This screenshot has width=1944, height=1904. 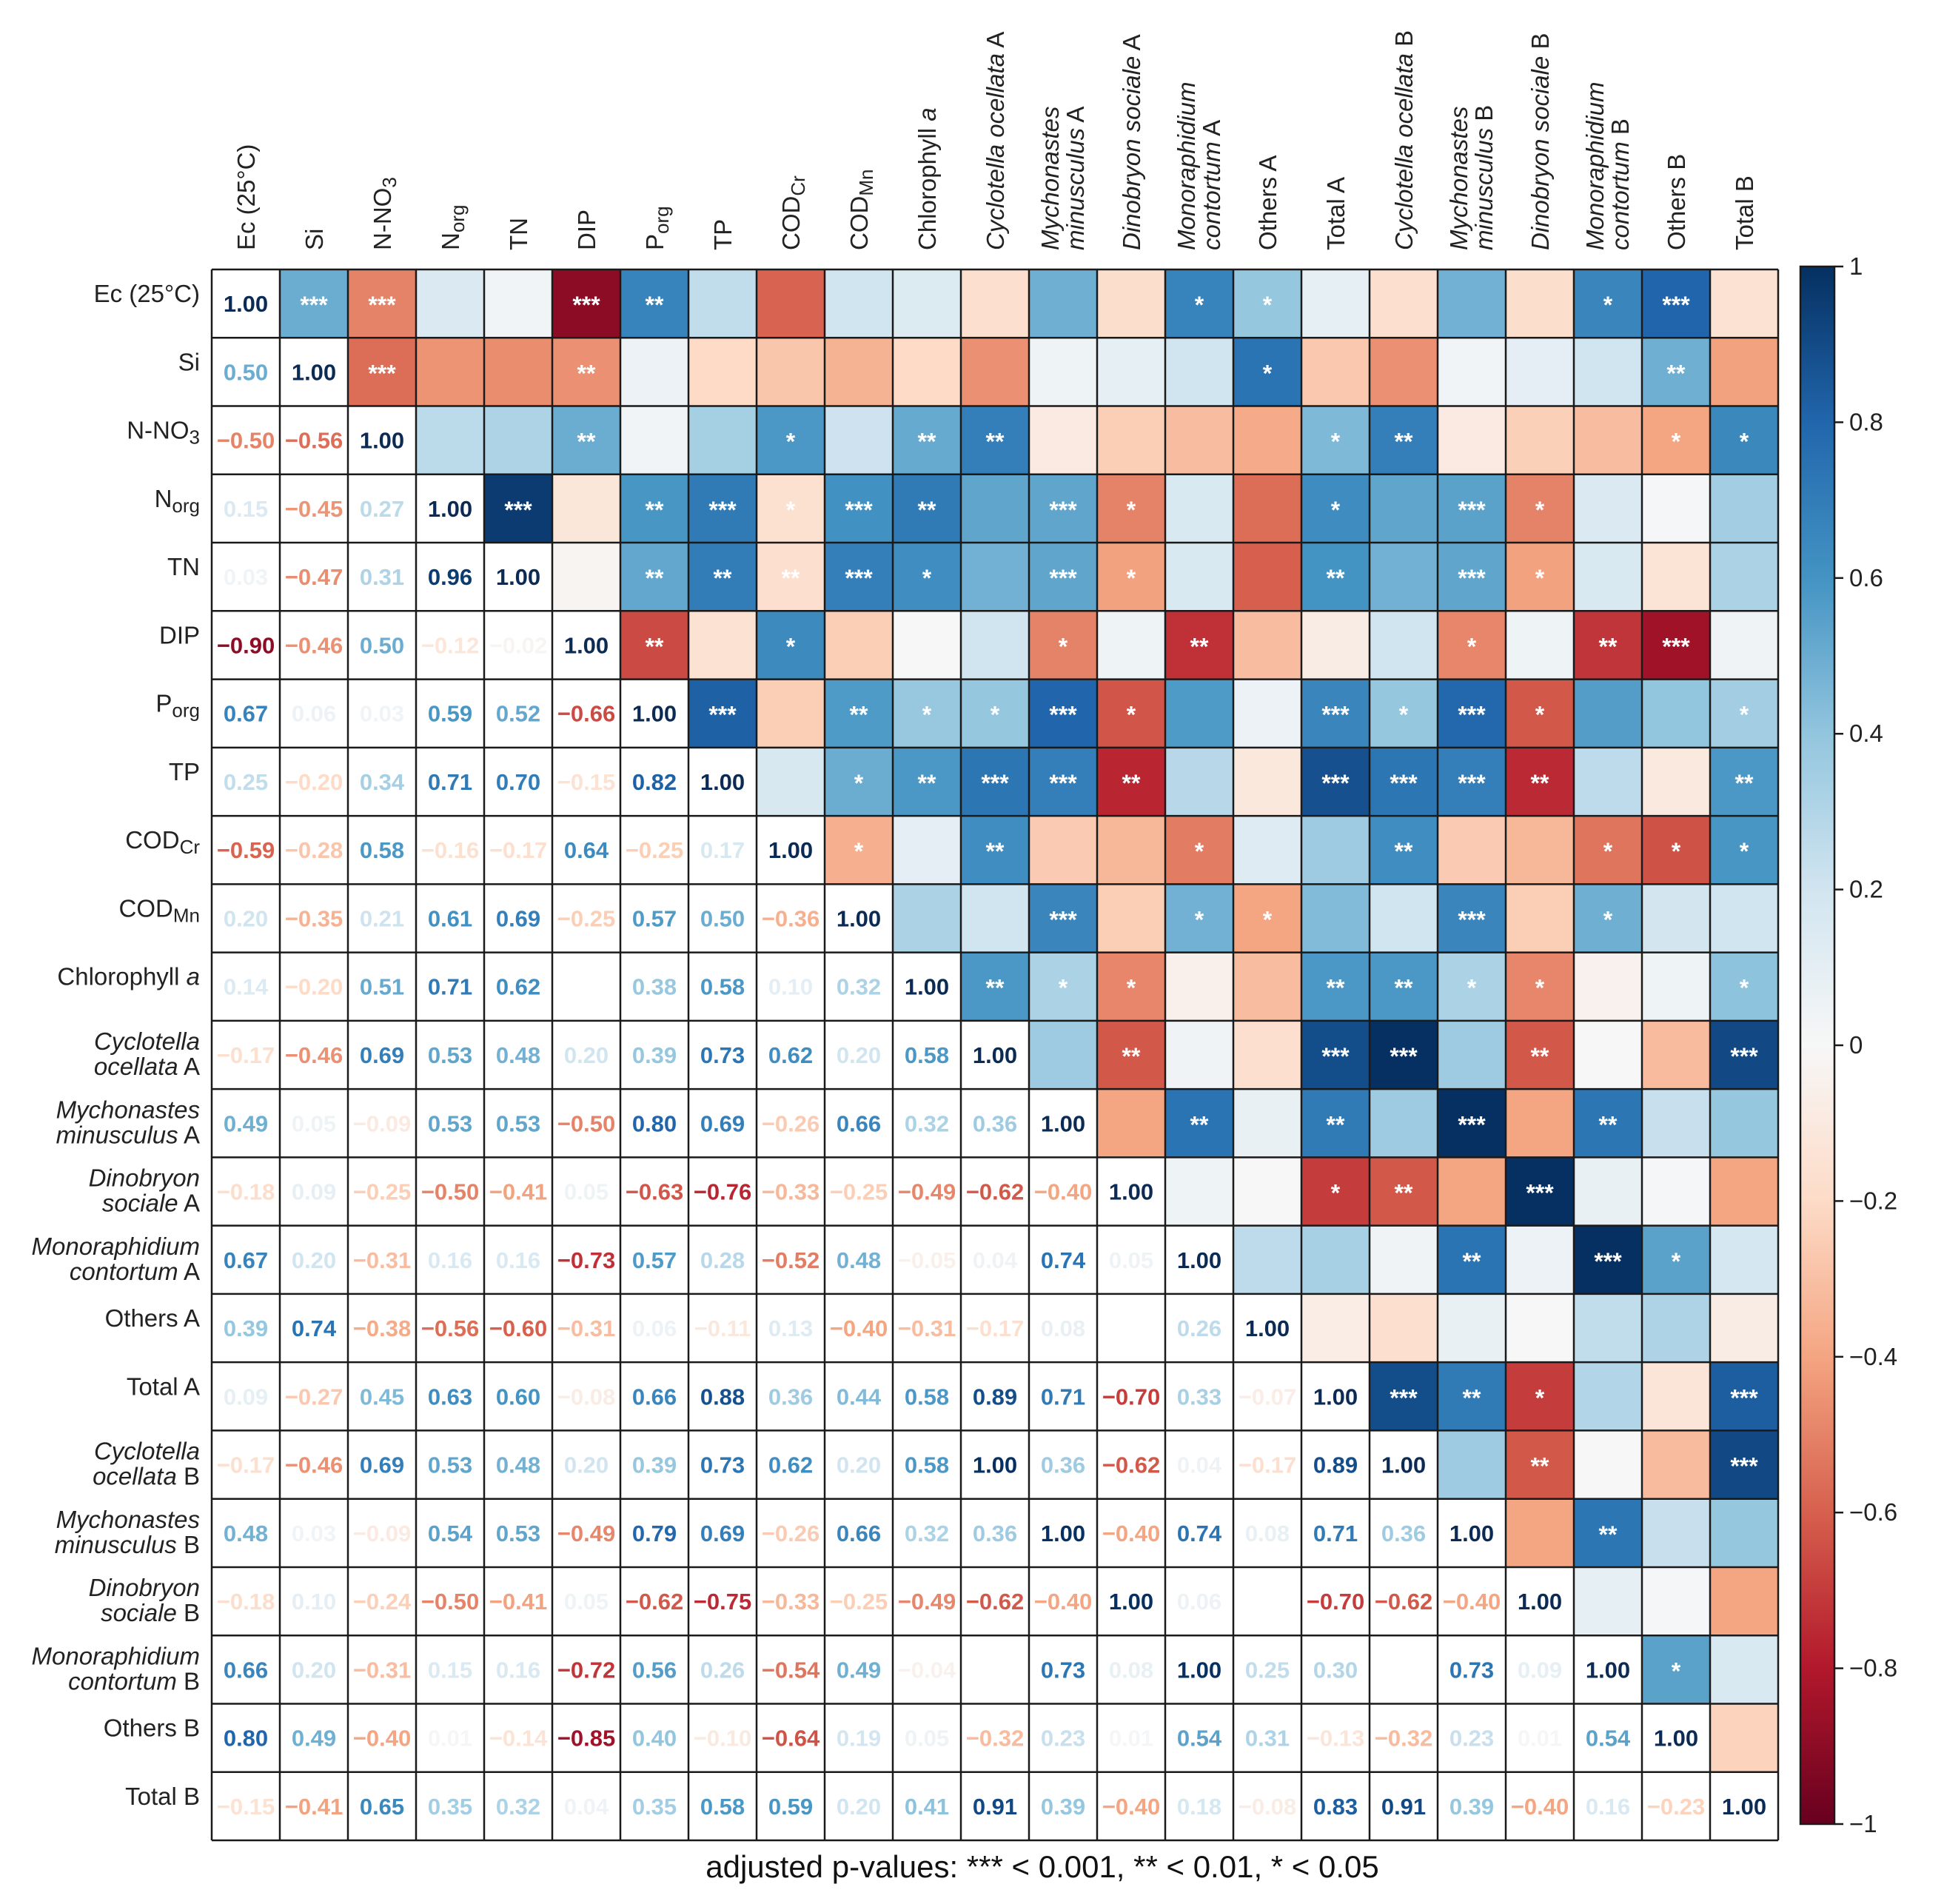 What do you see at coordinates (1267, 1396) in the screenshot?
I see `correlation-value: −0.07` at bounding box center [1267, 1396].